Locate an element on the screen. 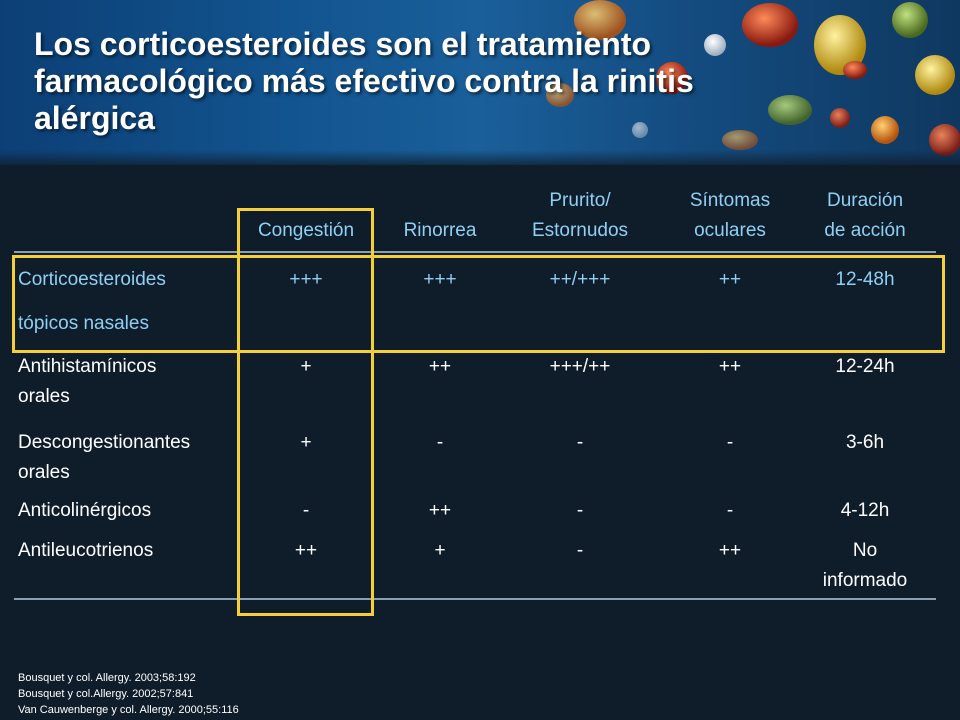 This screenshot has width=960, height=720. col-header-rhinorrhea: Rinorrea is located at coordinates (440, 216).